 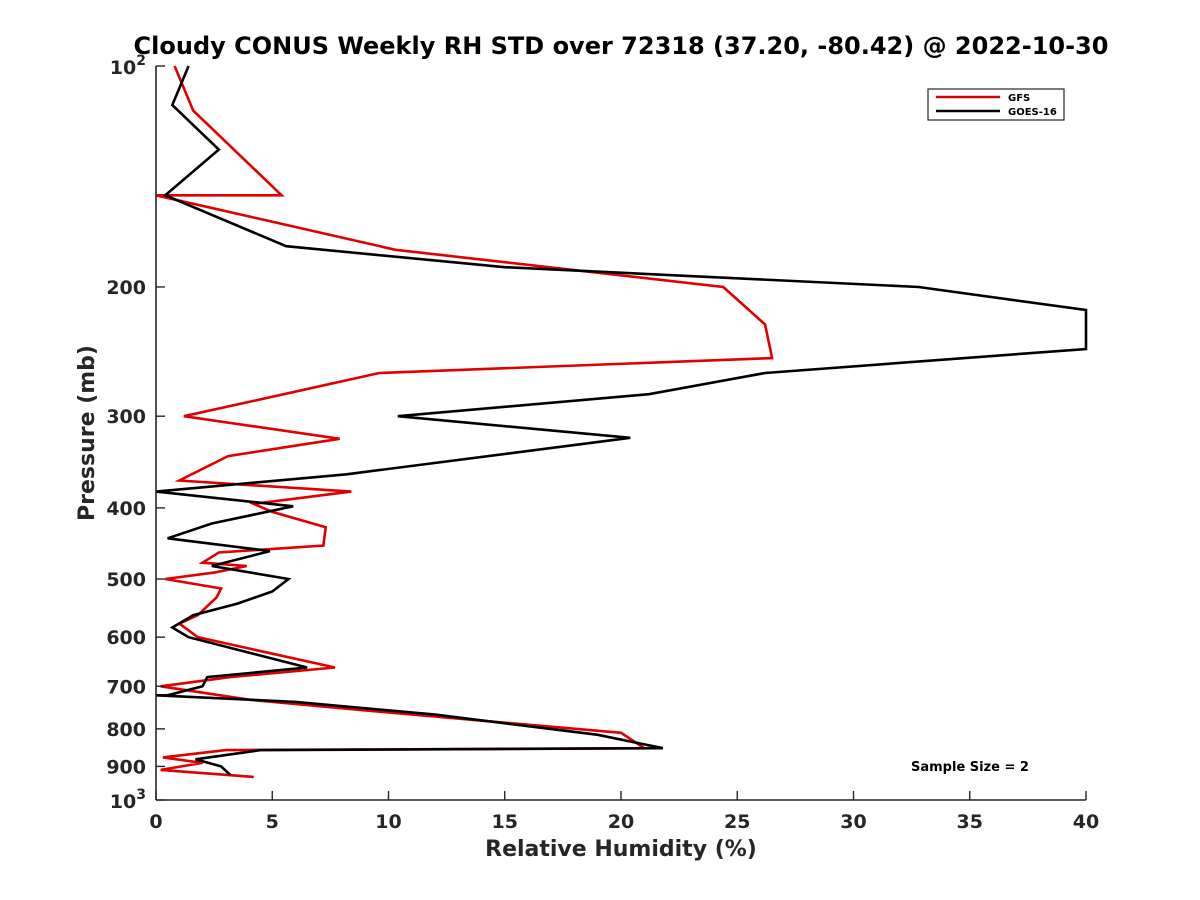 I want to click on x-axis-label: Relative Humidity (%), so click(x=621, y=849).